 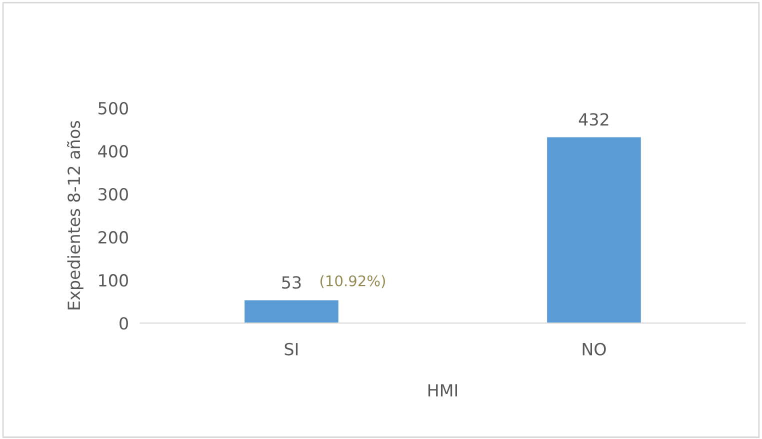 What do you see at coordinates (291, 349) in the screenshot?
I see `x-tick-label: SI` at bounding box center [291, 349].